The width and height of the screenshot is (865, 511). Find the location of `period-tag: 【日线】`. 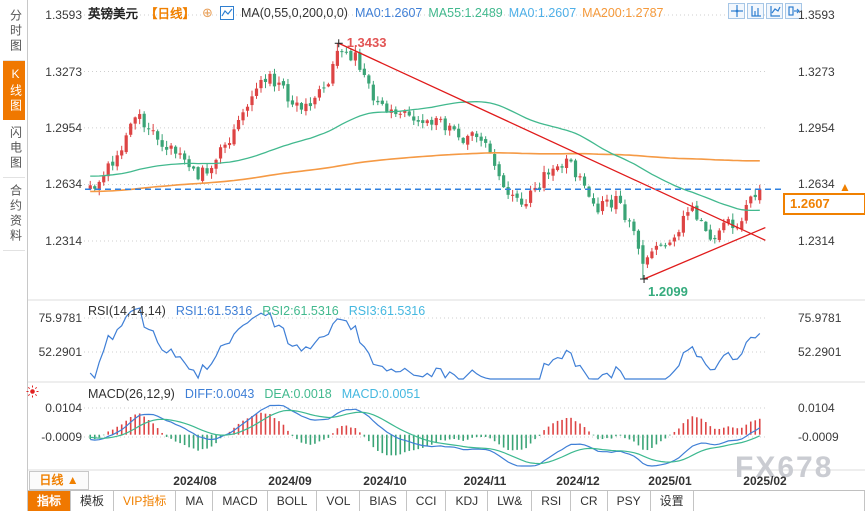

period-tag: 【日线】 is located at coordinates (170, 14).